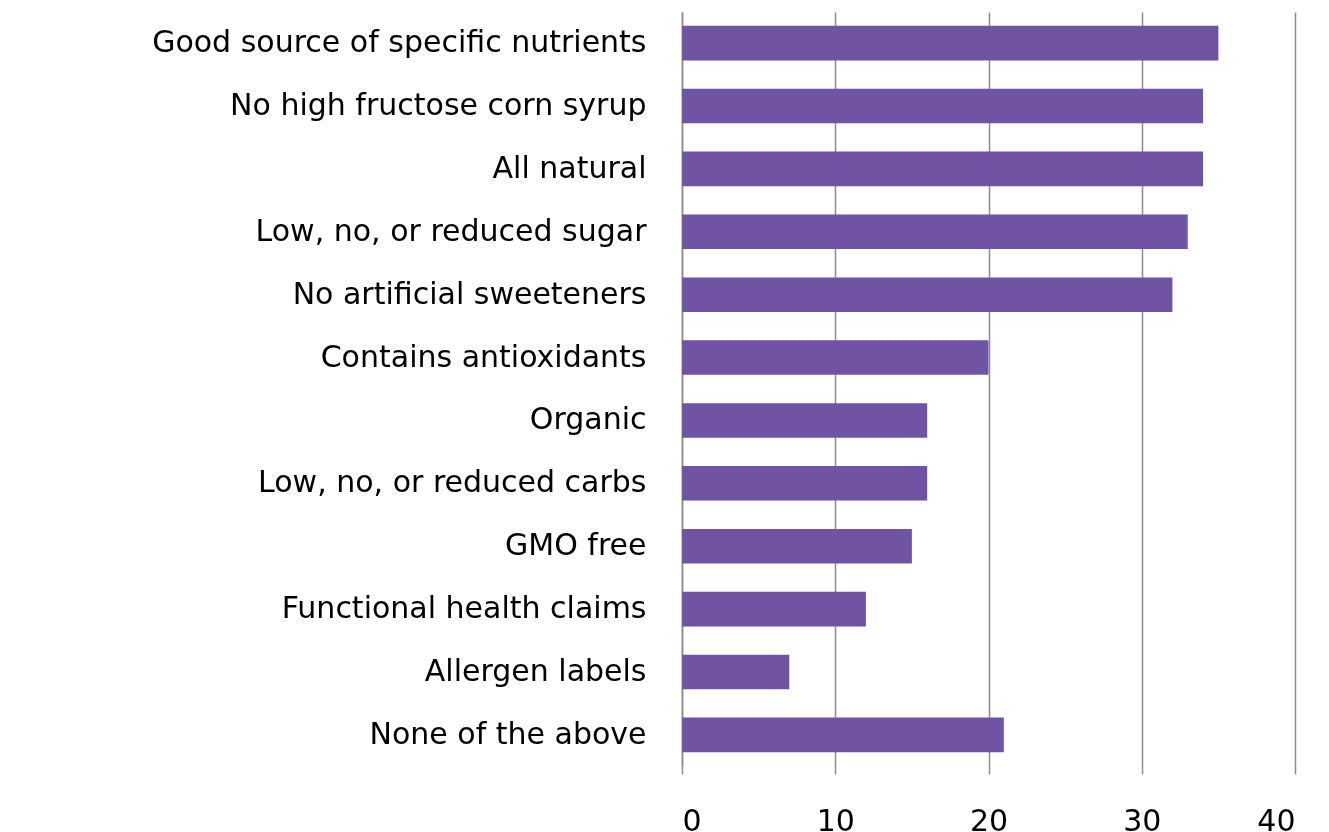 Image resolution: width=1329 pixels, height=832 pixels. Describe the element at coordinates (1142, 817) in the screenshot. I see `x-tick-label: 30` at that location.